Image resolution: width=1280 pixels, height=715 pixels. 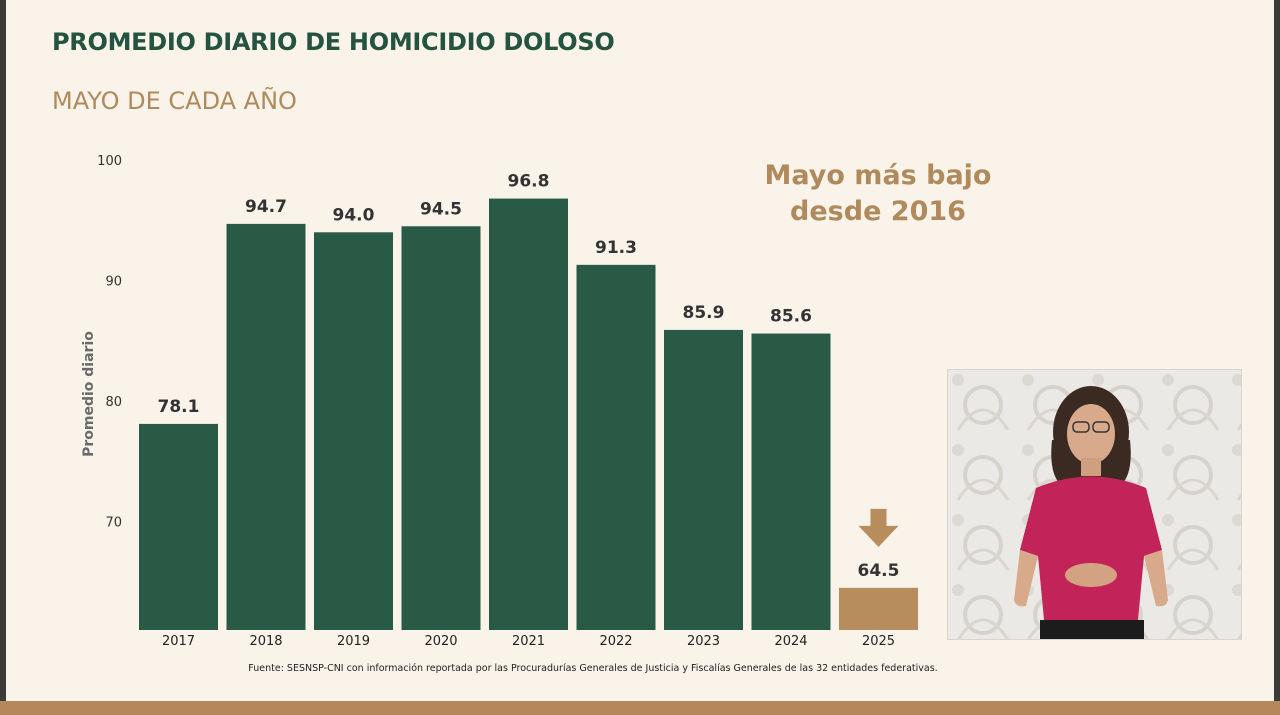 What do you see at coordinates (440, 641) in the screenshot?
I see `x-tick-label: 2020` at bounding box center [440, 641].